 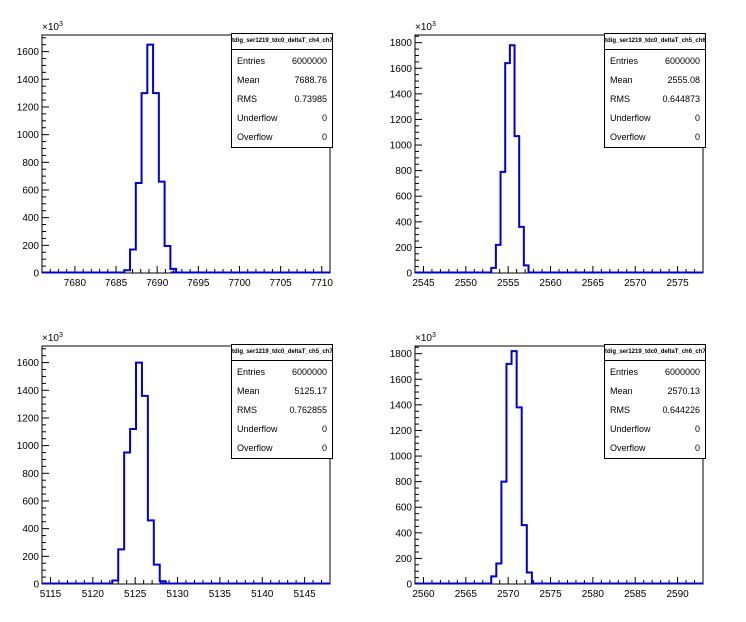 I want to click on x-tick-label: 5125, so click(x=135, y=594).